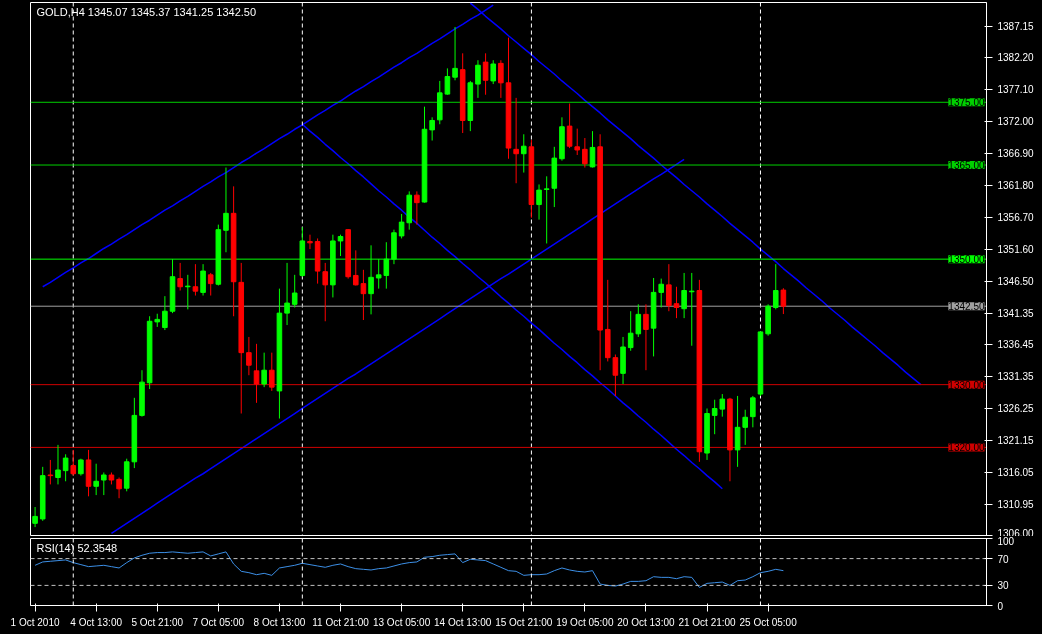  Describe the element at coordinates (966, 385) in the screenshot. I see `ref-line-label: 1330.00` at that location.